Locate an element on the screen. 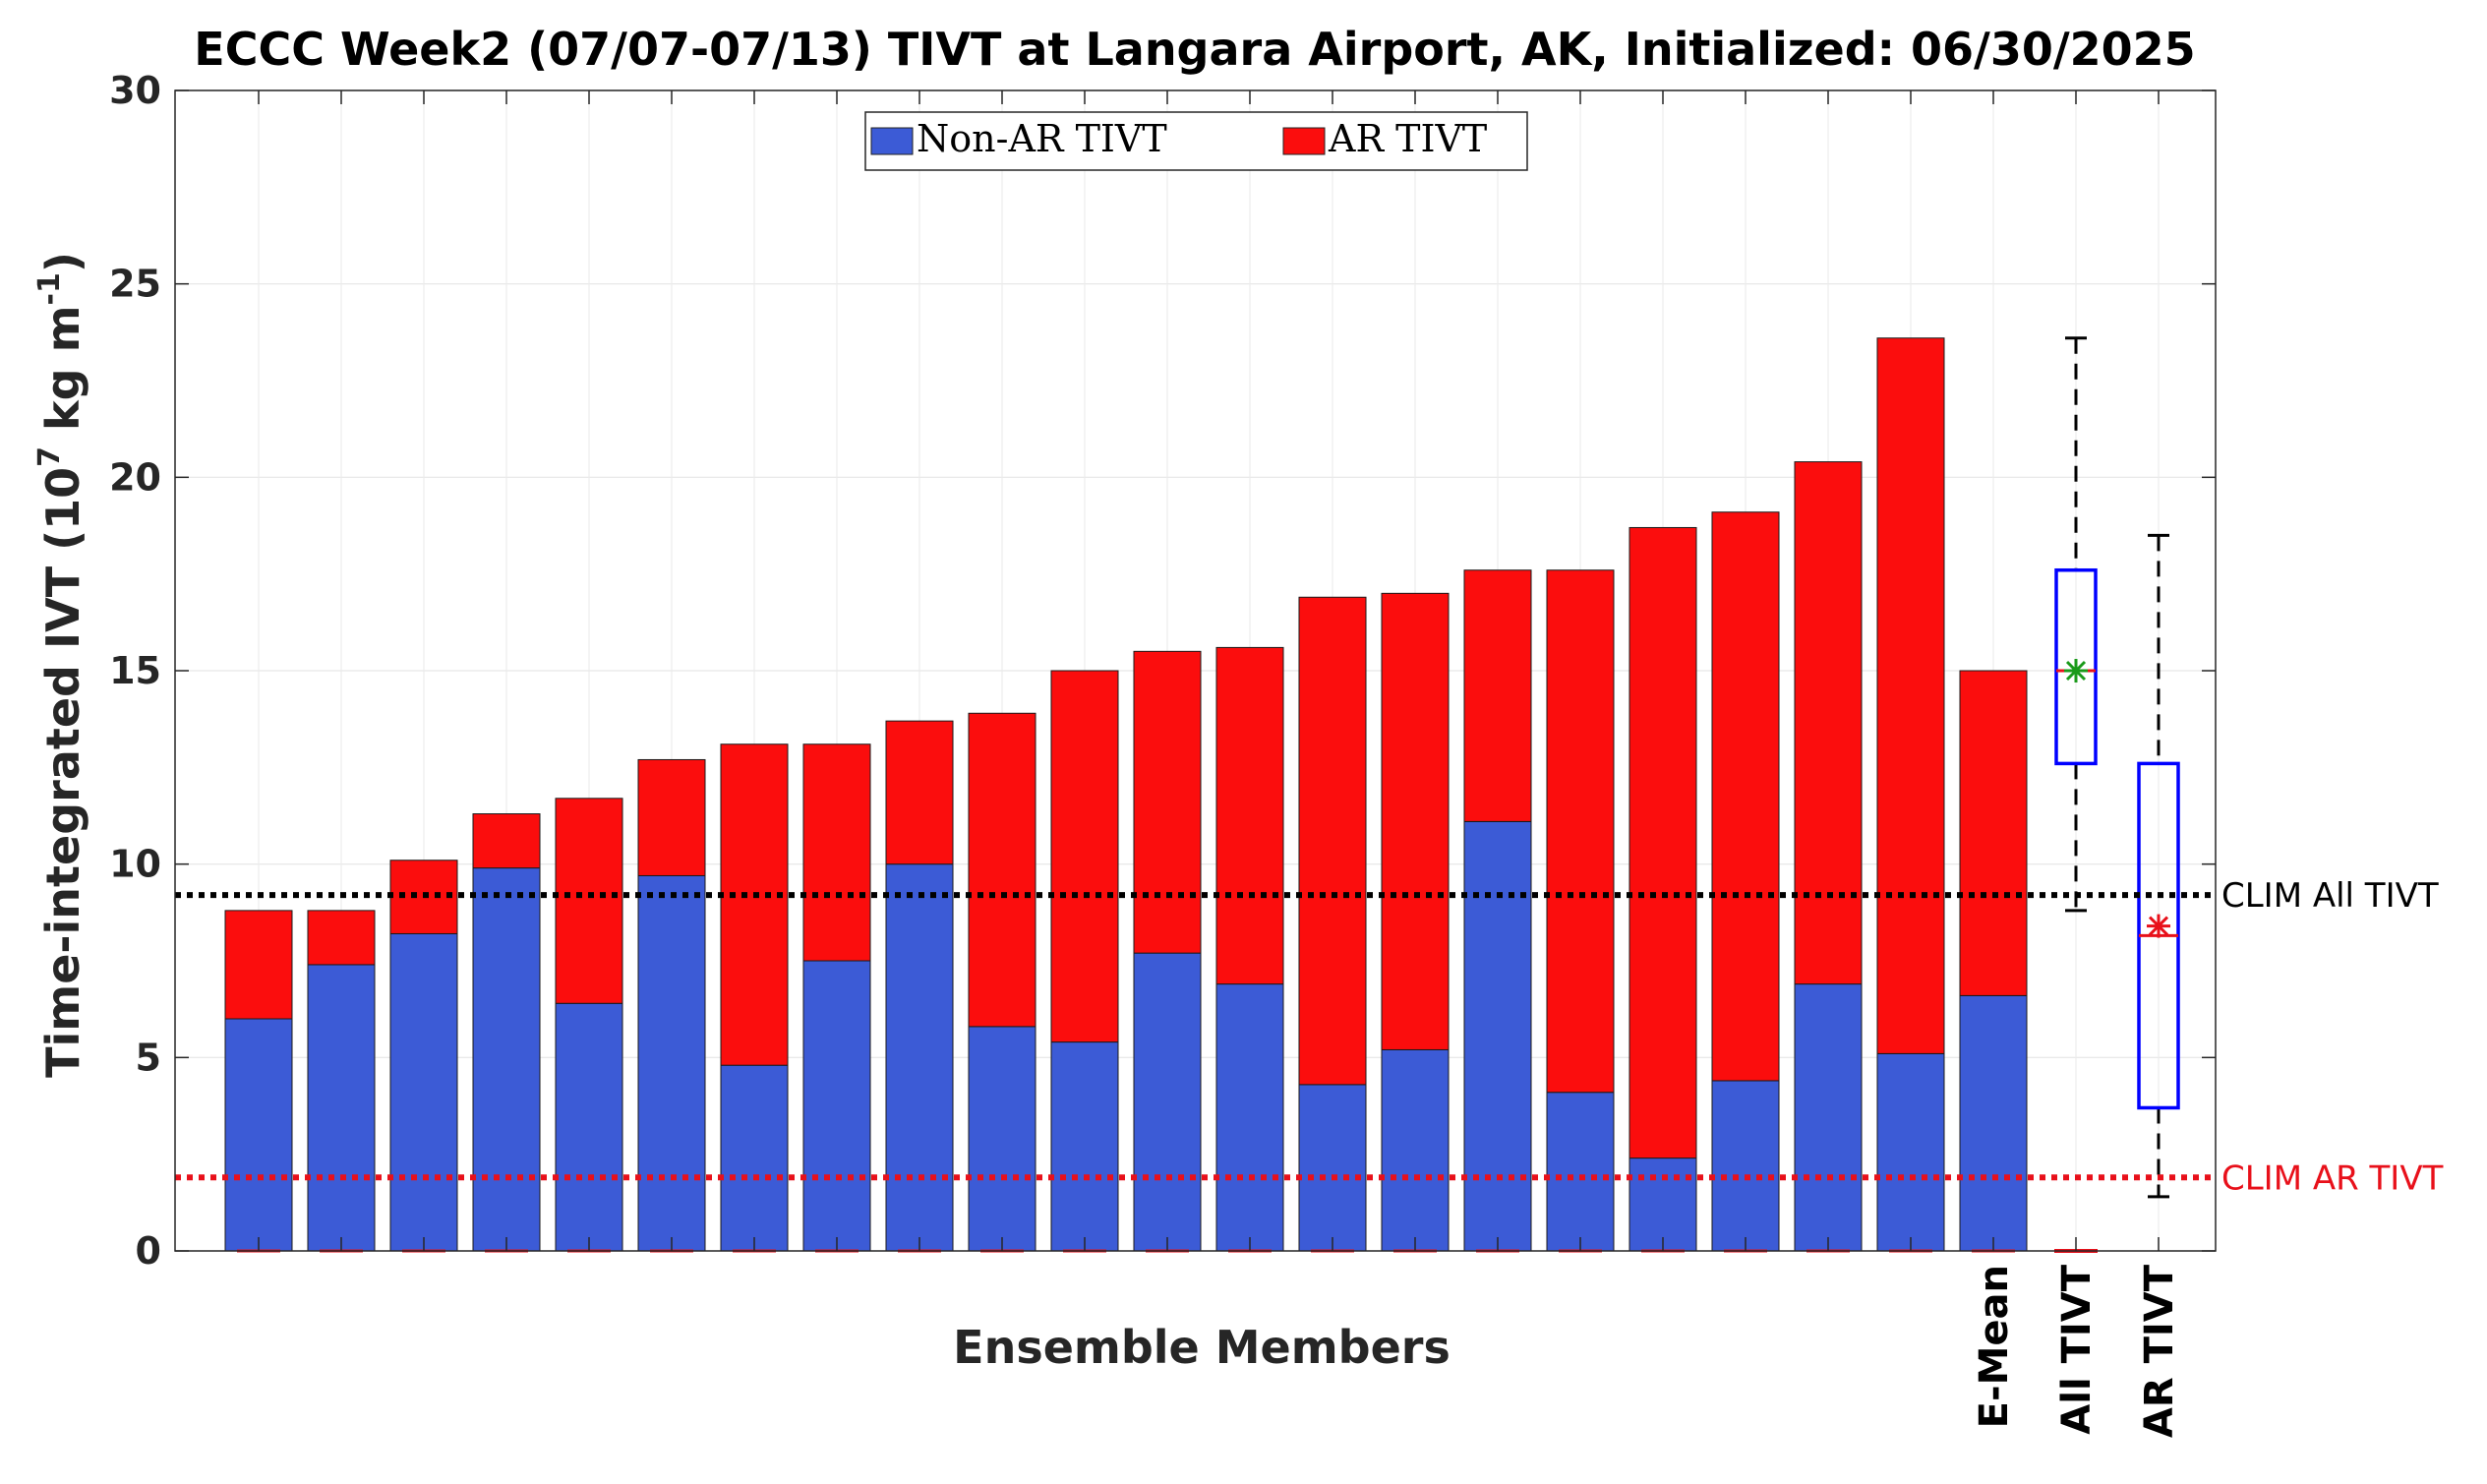 The image size is (2487, 1484). legend-box is located at coordinates (1196, 141).